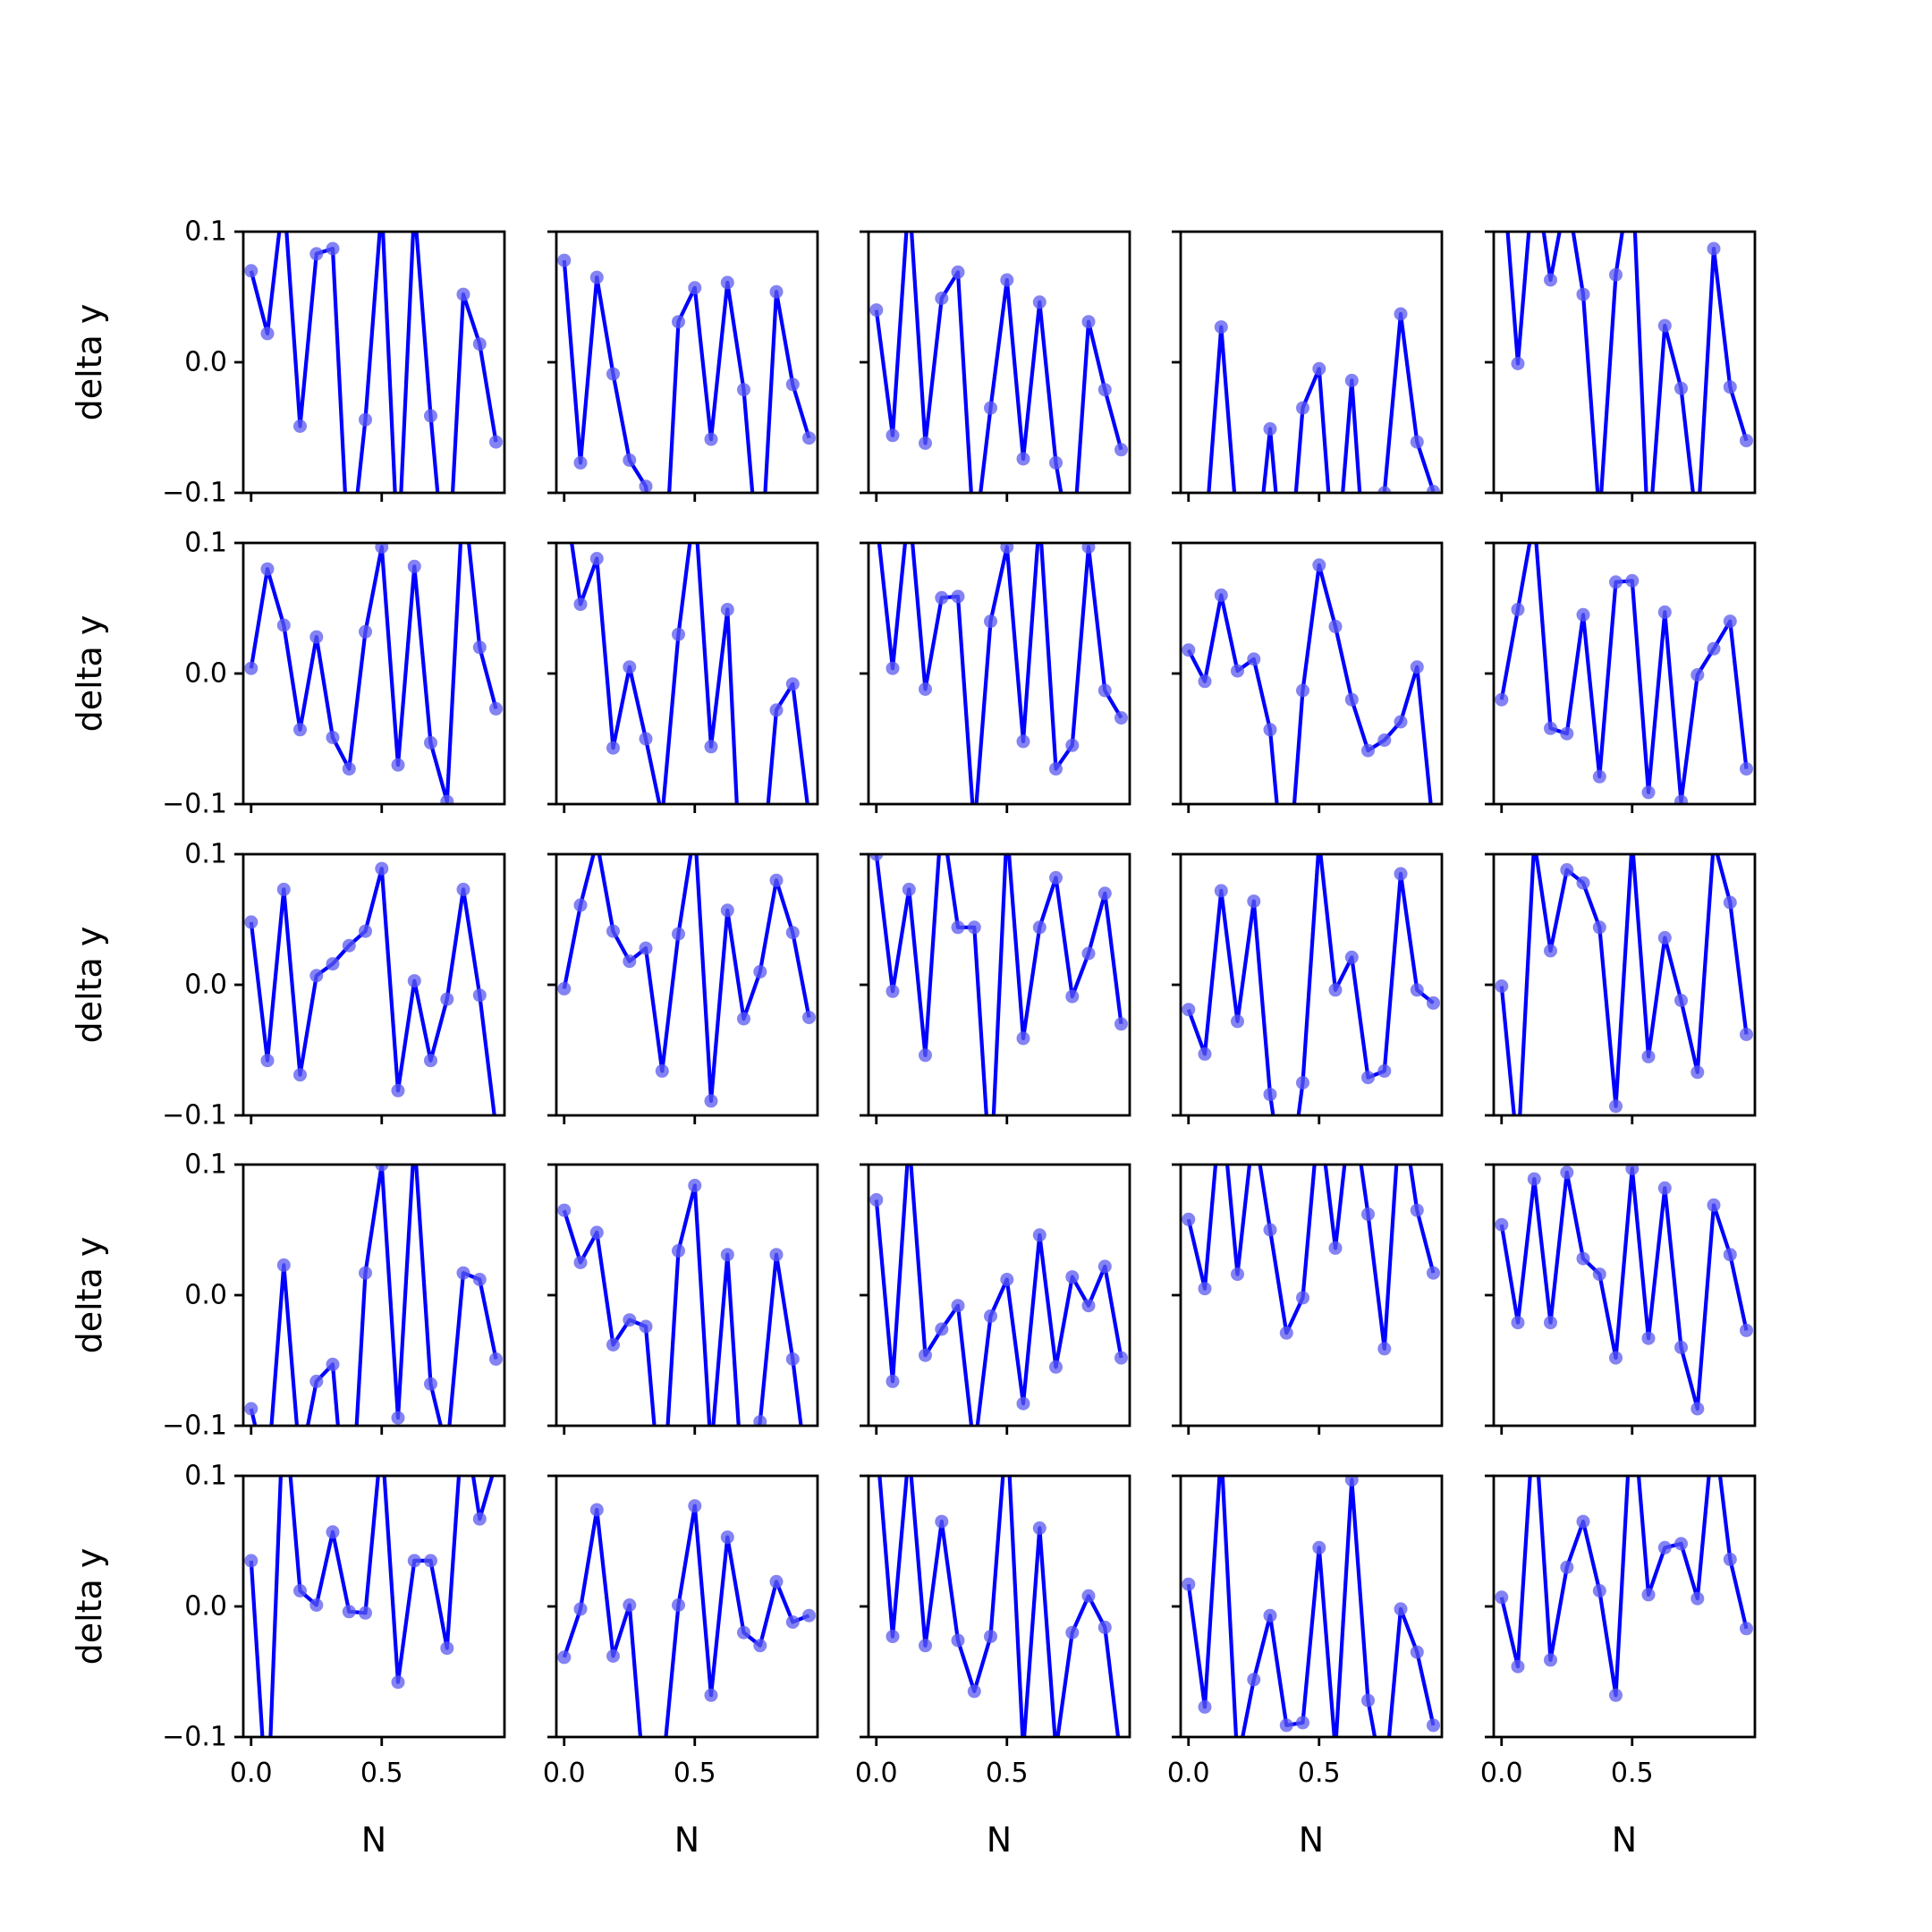  What do you see at coordinates (995, 966) in the screenshot?
I see `subplot-r3-c3` at bounding box center [995, 966].